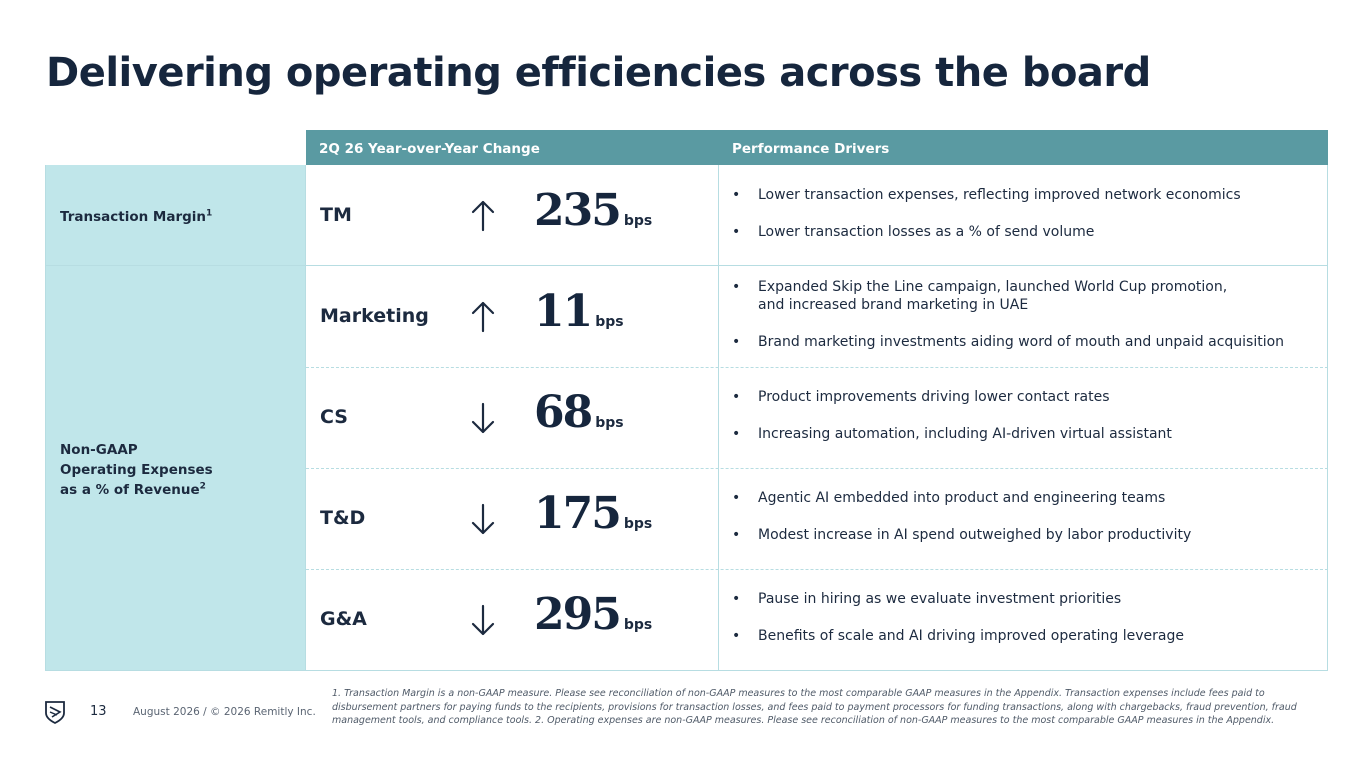 The width and height of the screenshot is (1365, 768). Describe the element at coordinates (98, 711) in the screenshot. I see `page-number: 13` at that location.